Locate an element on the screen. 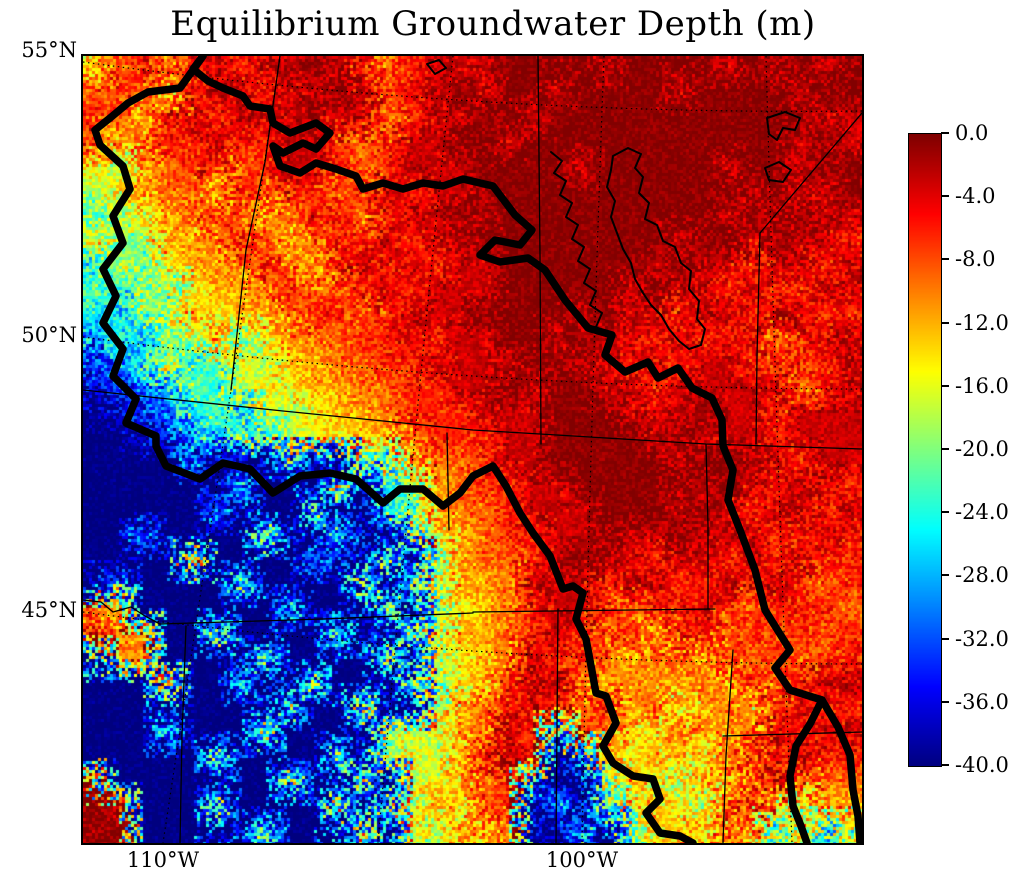 The image size is (1023, 890). lat-tick-label-0: 55°N is located at coordinates (49, 50).